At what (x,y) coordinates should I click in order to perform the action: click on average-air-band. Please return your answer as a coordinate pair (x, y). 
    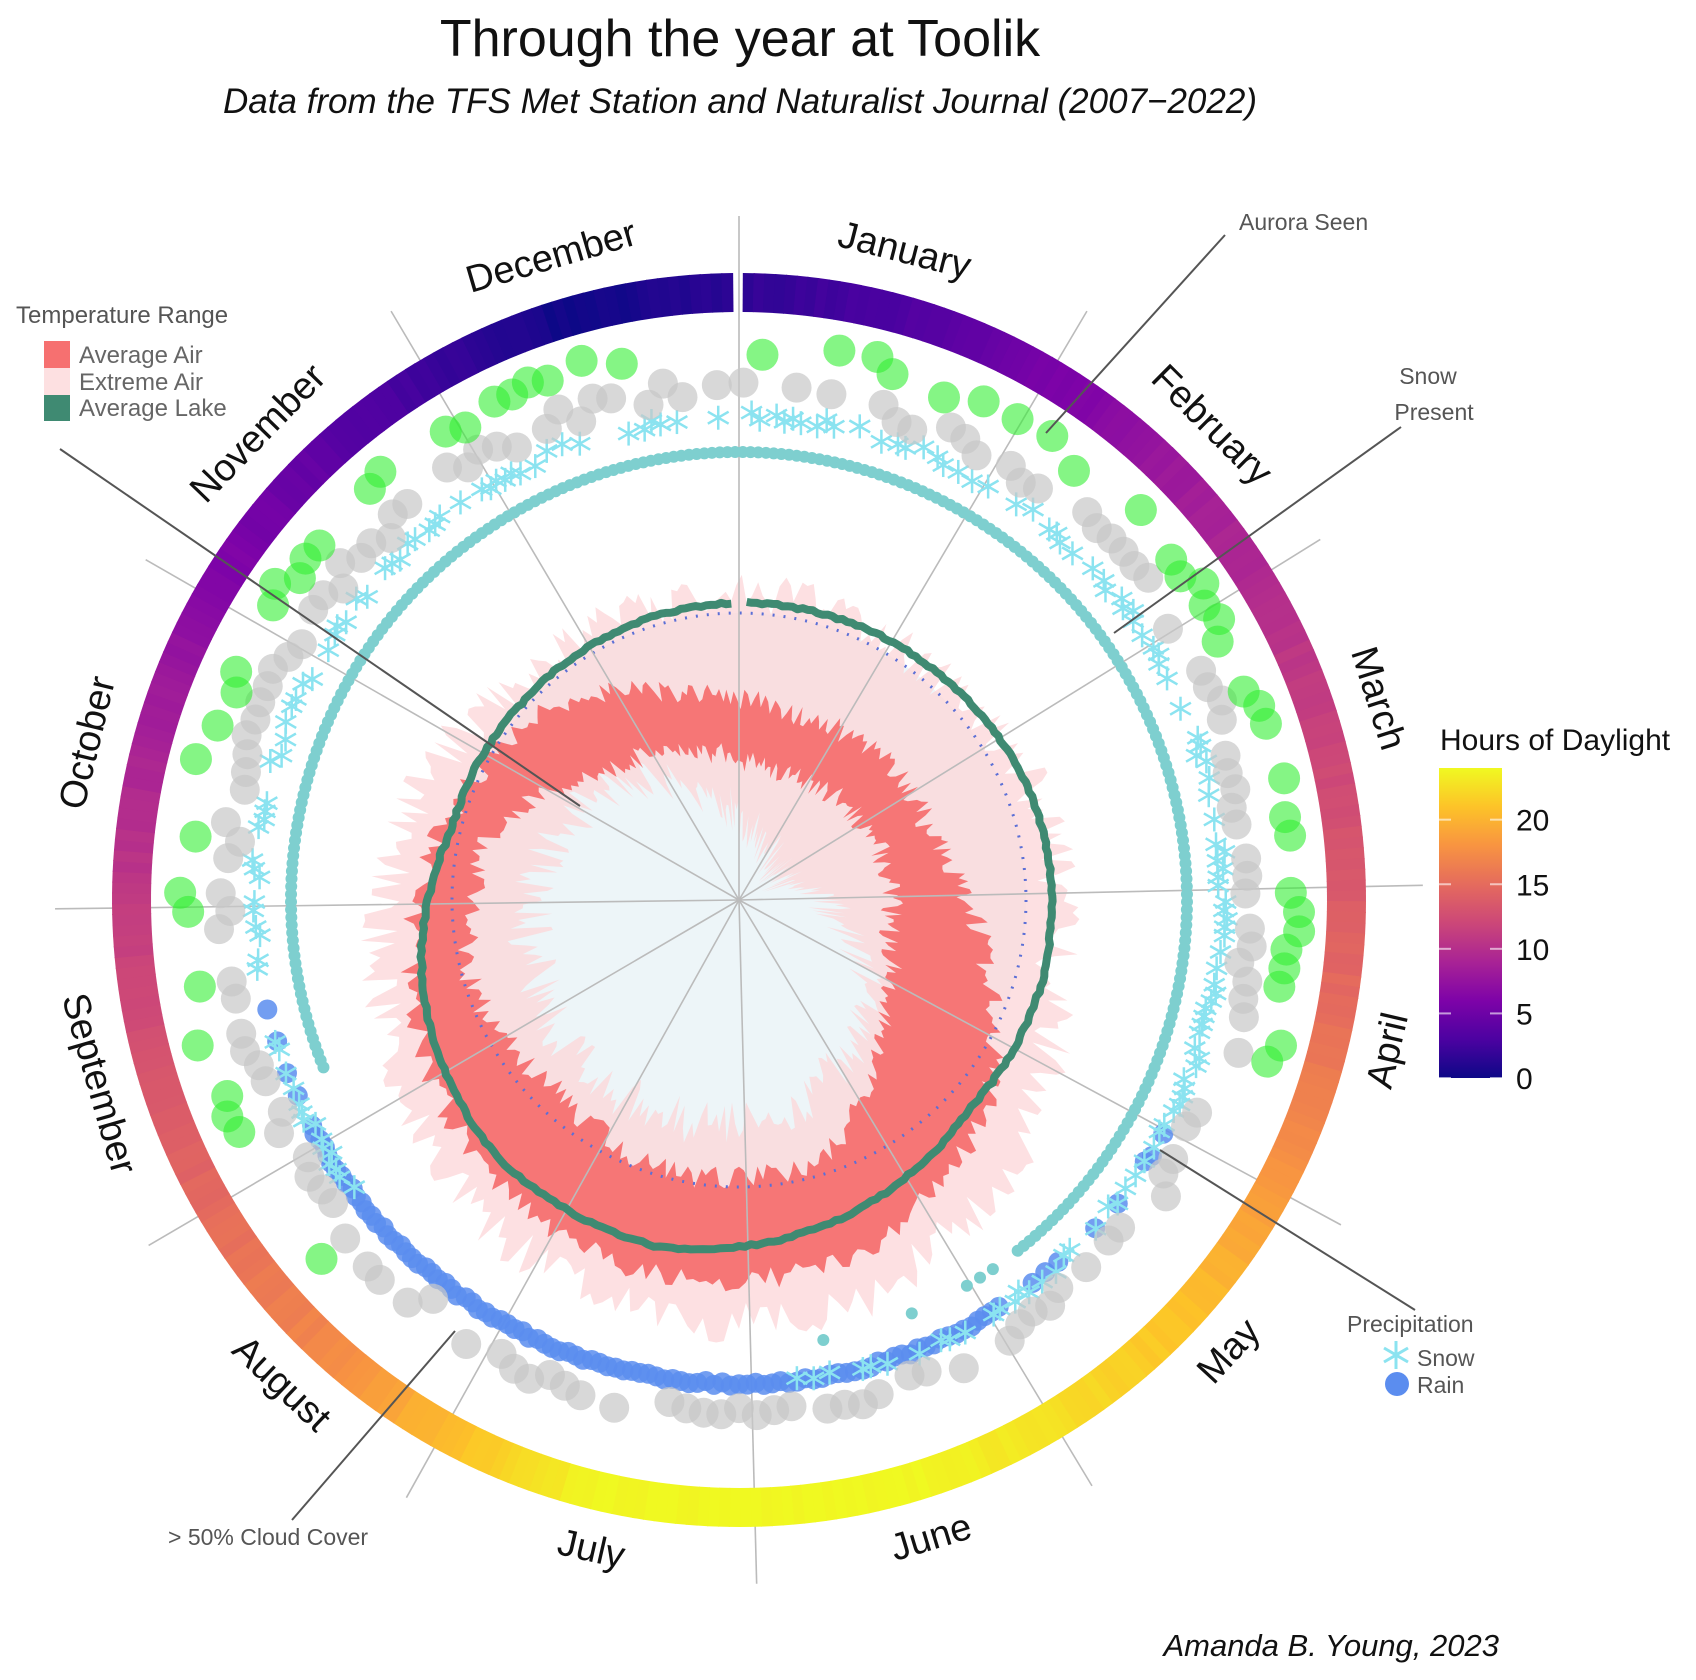
    Looking at the image, I should click on (702, 986).